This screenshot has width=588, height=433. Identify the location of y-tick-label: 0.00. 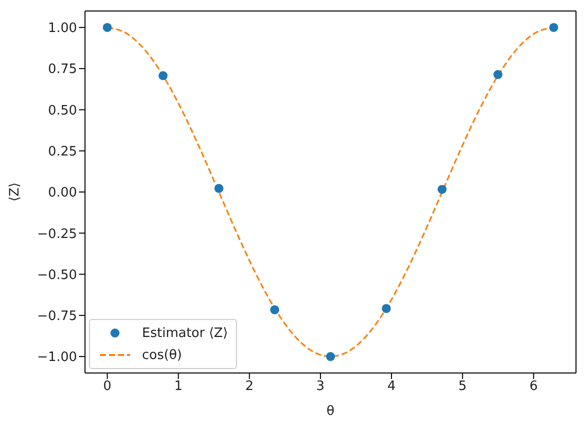
(62, 193).